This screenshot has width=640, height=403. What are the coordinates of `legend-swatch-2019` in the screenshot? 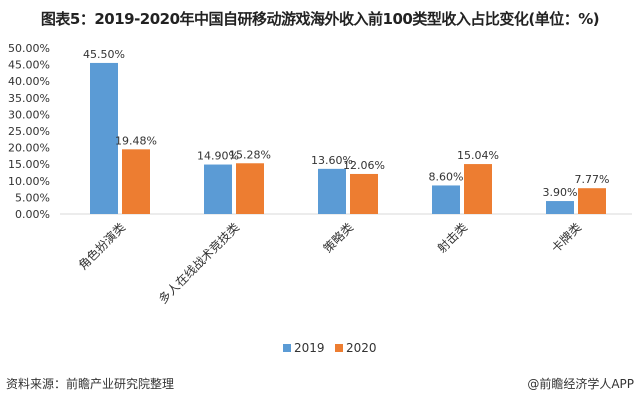 It's located at (287, 348).